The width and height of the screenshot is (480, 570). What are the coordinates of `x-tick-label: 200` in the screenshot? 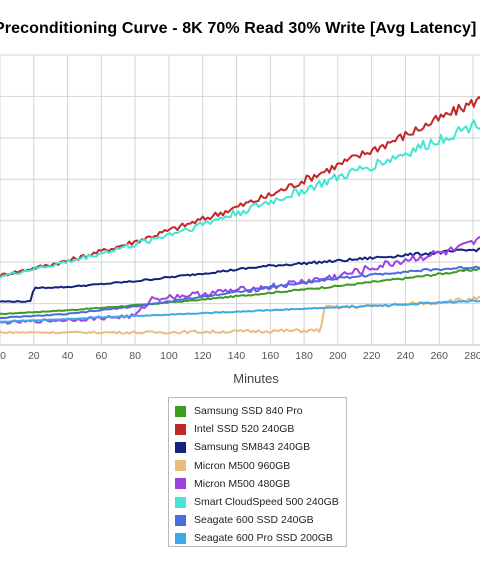 It's located at (338, 356).